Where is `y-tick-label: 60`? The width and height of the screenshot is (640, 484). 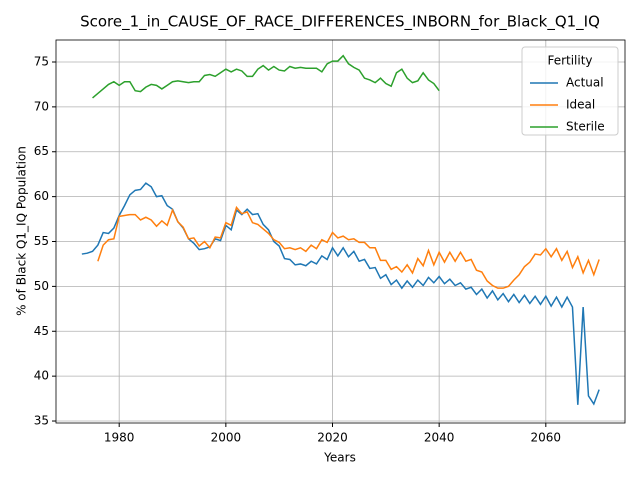 y-tick-label: 60 is located at coordinates (41, 196).